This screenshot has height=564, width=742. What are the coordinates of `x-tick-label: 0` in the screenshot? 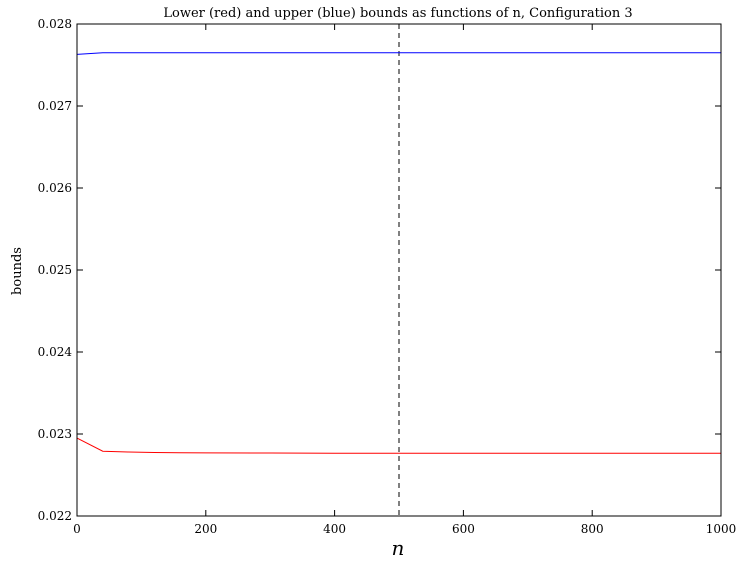 It's located at (77, 529).